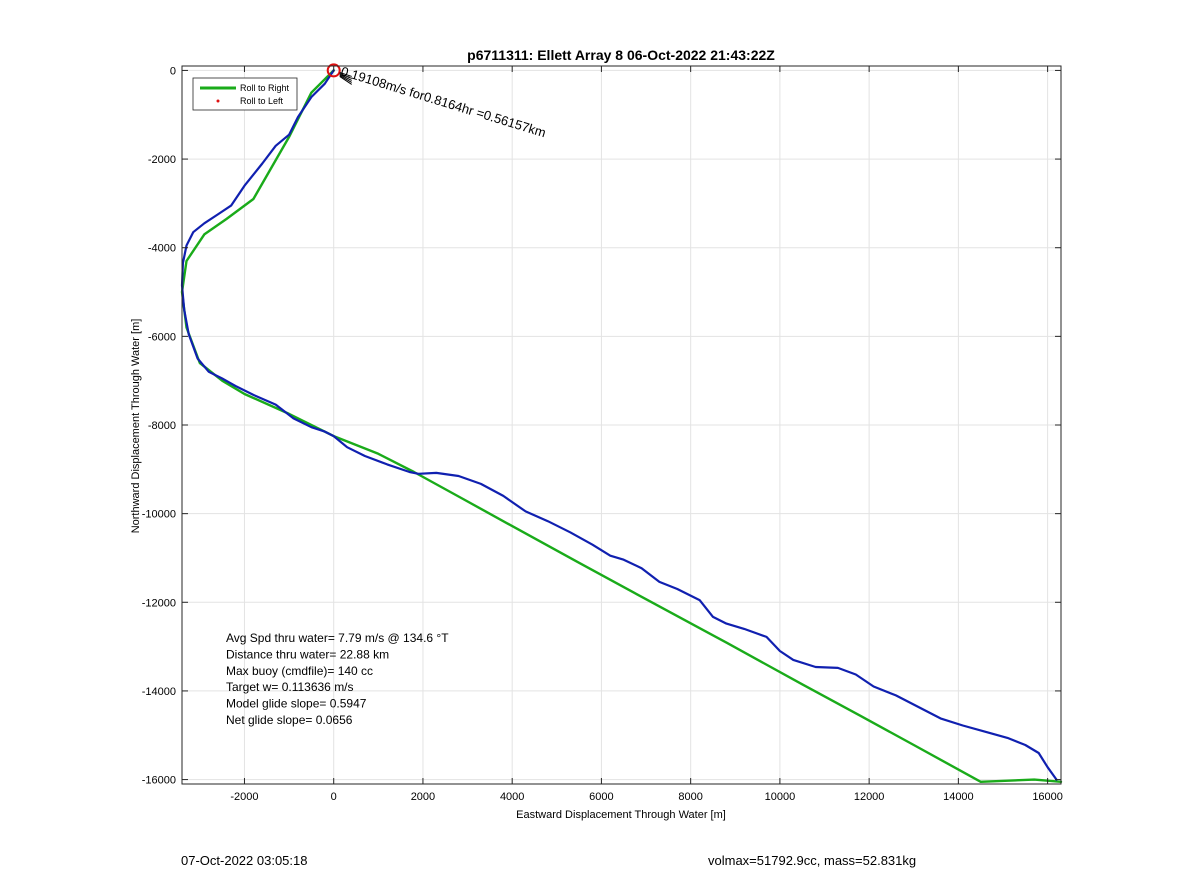 This screenshot has width=1200, height=885. What do you see at coordinates (162, 426) in the screenshot?
I see `y-tick-label: -8000` at bounding box center [162, 426].